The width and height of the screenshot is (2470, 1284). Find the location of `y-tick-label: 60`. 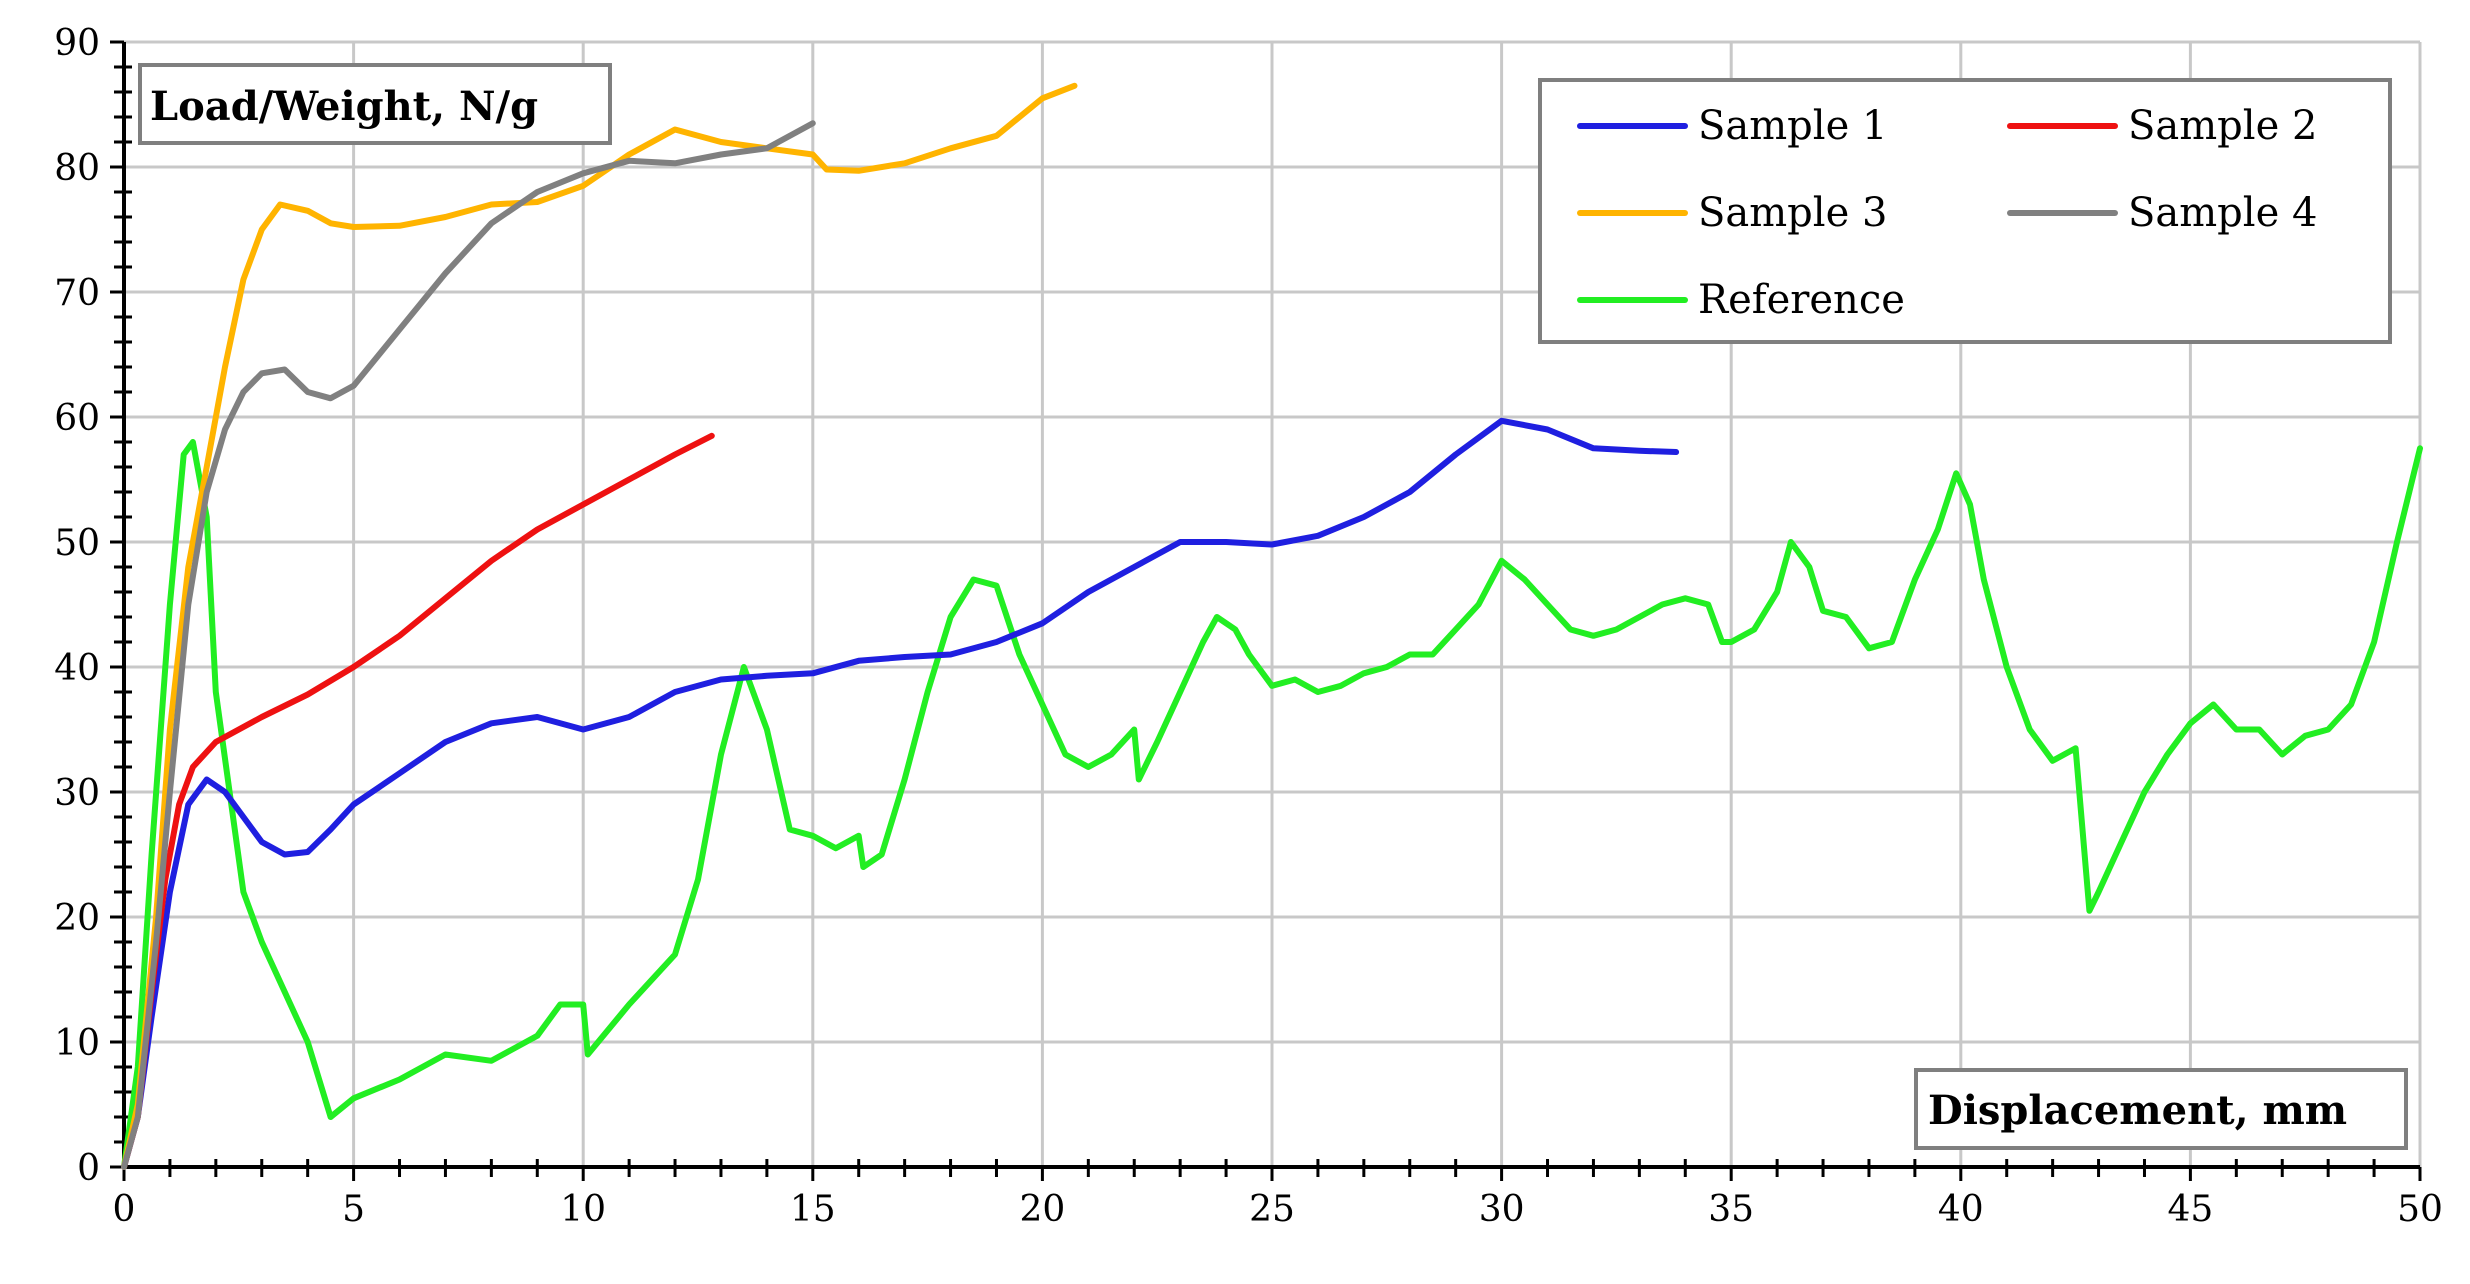

y-tick-label: 60 is located at coordinates (77, 418).